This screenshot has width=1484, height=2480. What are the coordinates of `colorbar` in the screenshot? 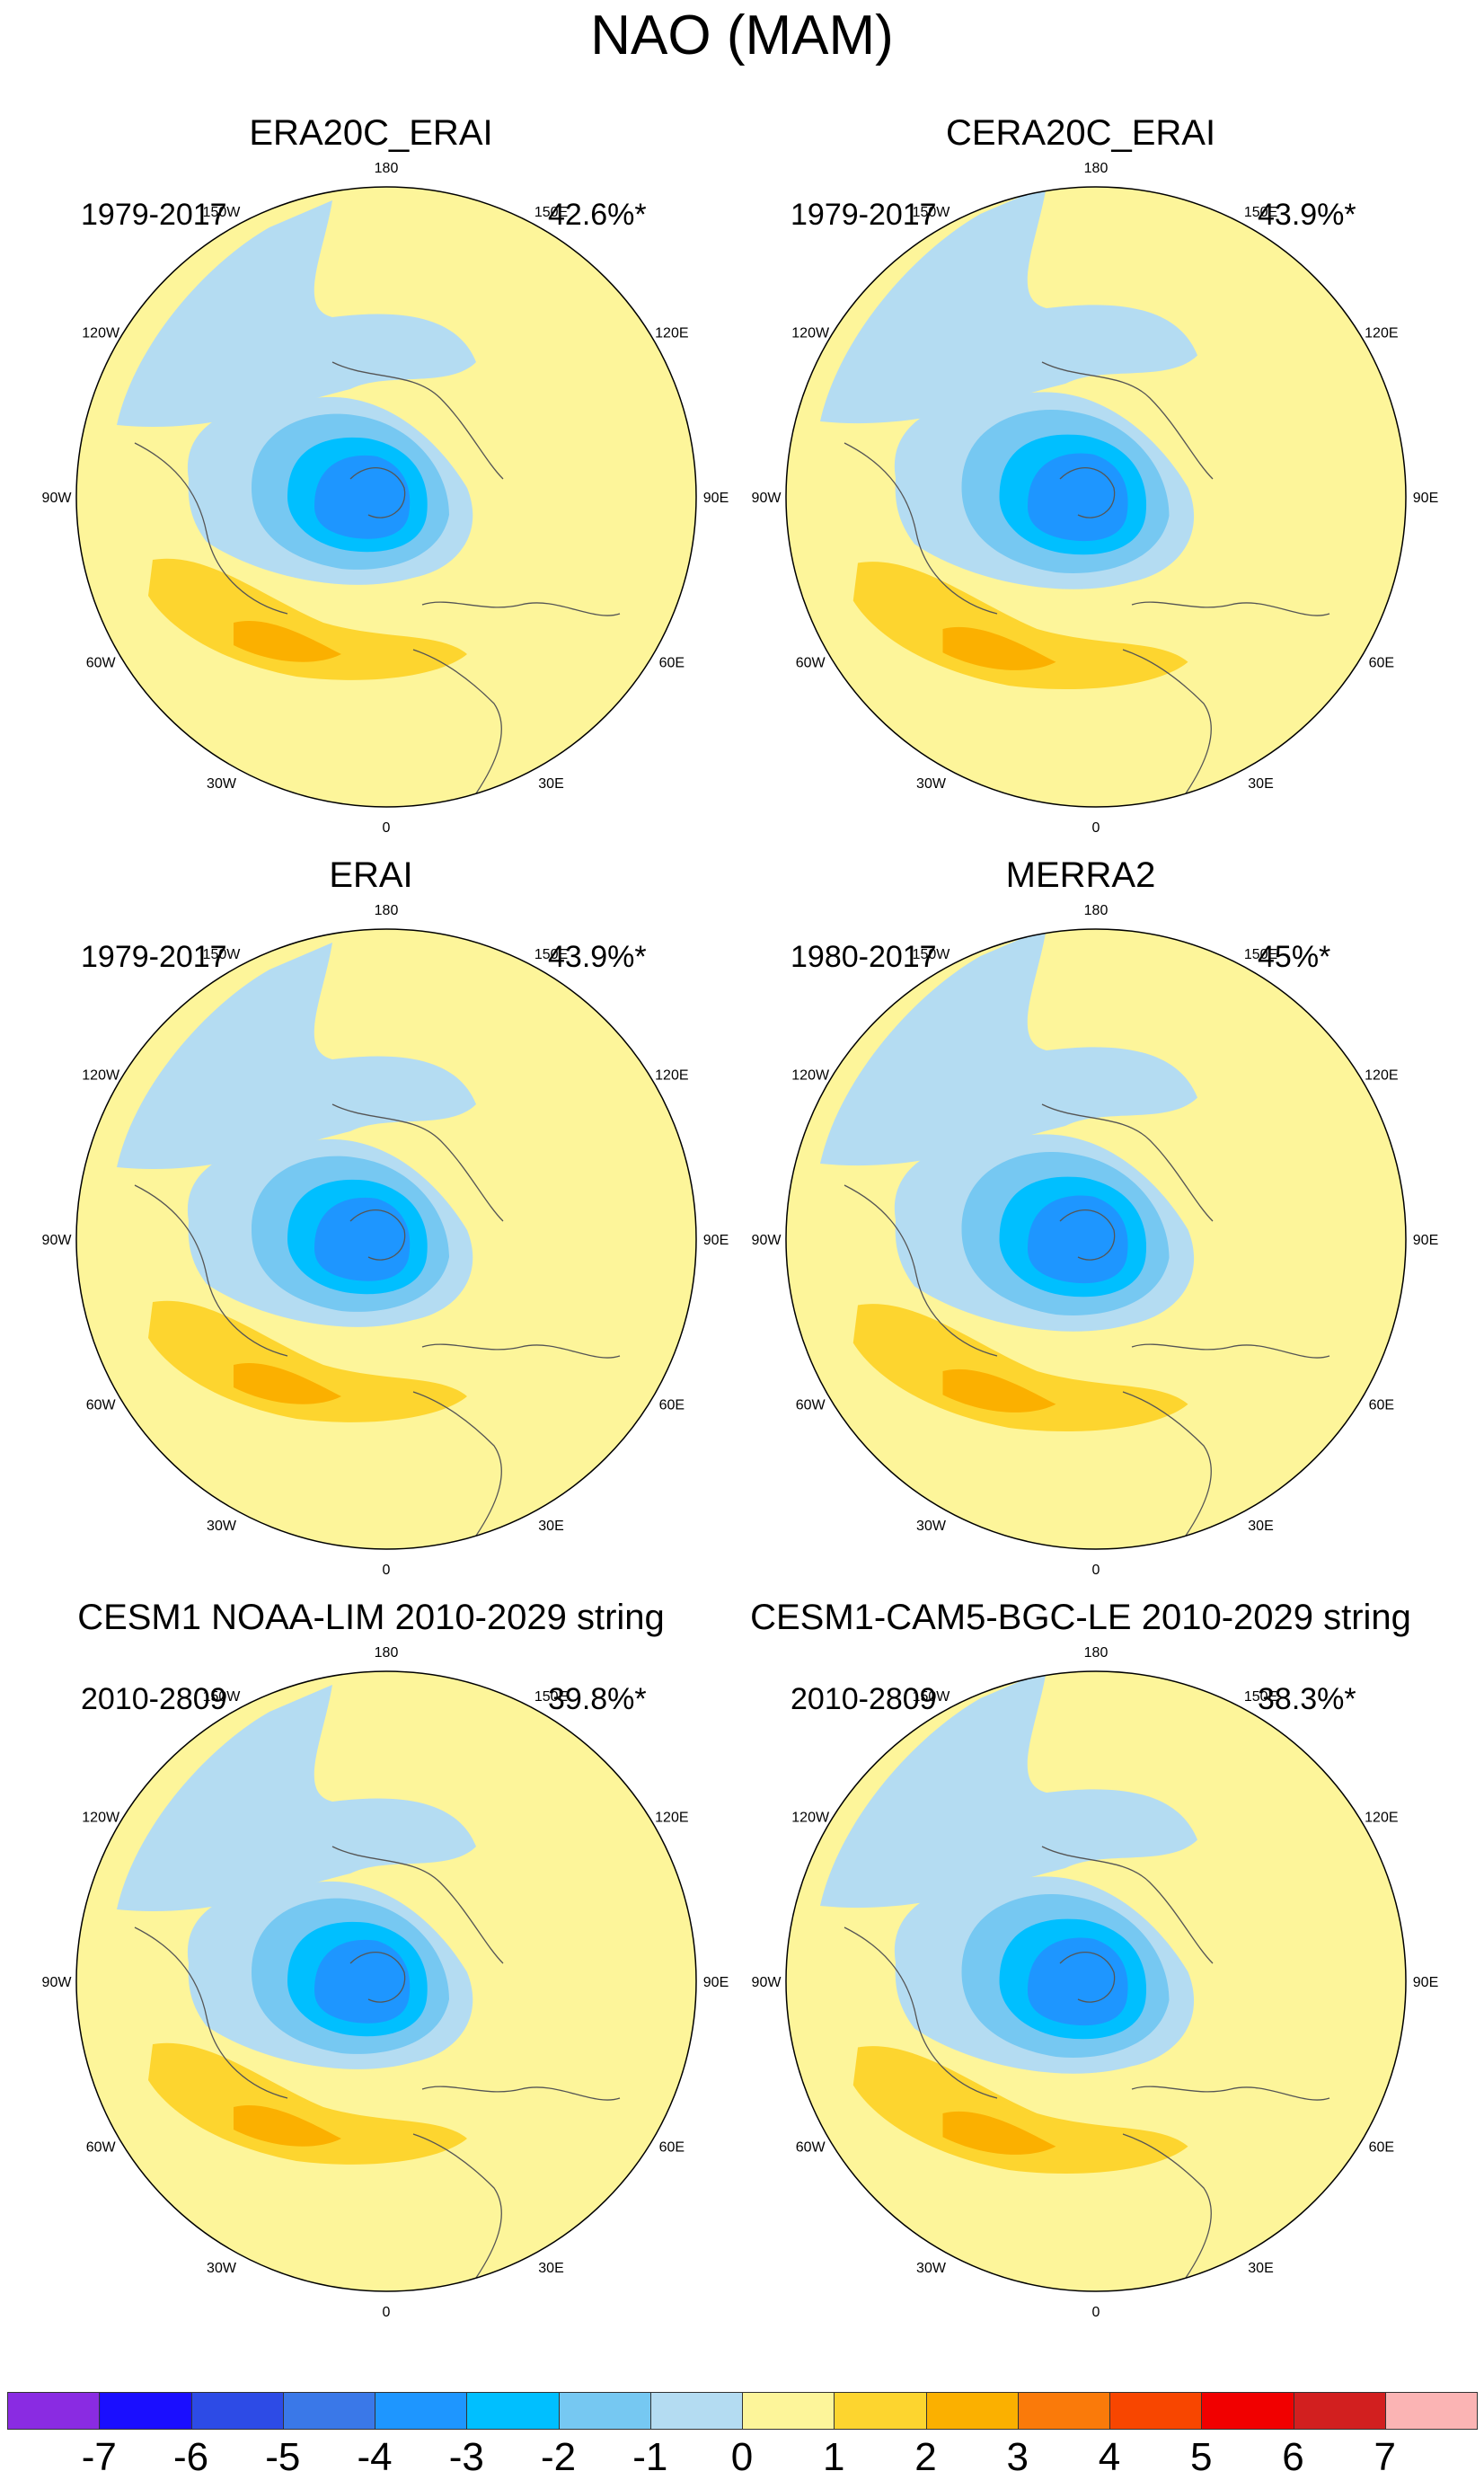 It's located at (743, 2411).